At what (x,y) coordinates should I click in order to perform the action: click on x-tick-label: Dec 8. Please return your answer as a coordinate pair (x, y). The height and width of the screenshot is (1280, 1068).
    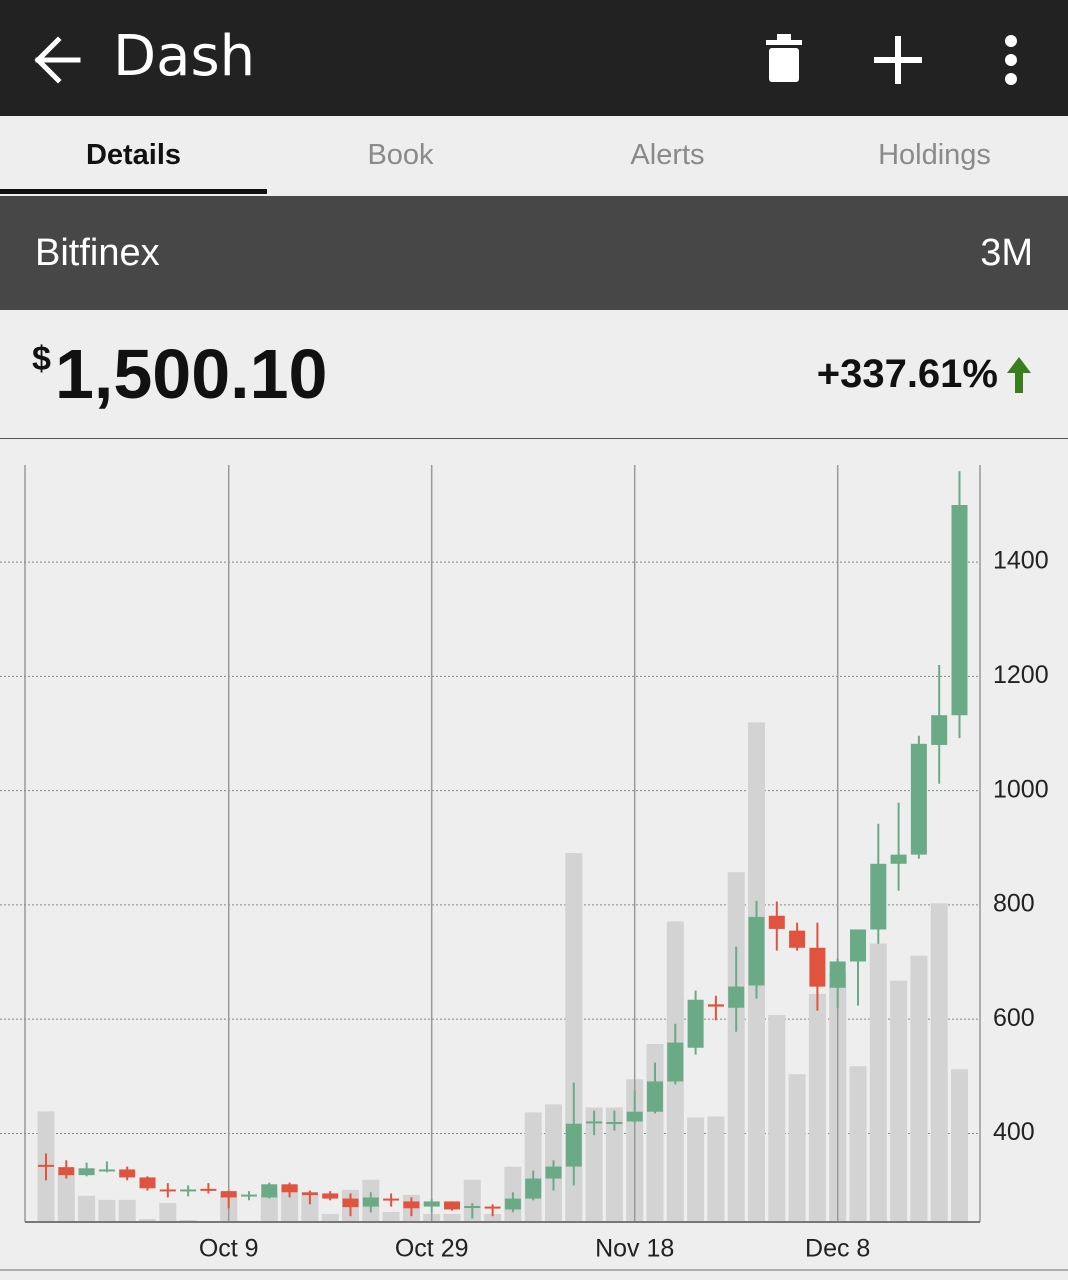
    Looking at the image, I should click on (837, 1249).